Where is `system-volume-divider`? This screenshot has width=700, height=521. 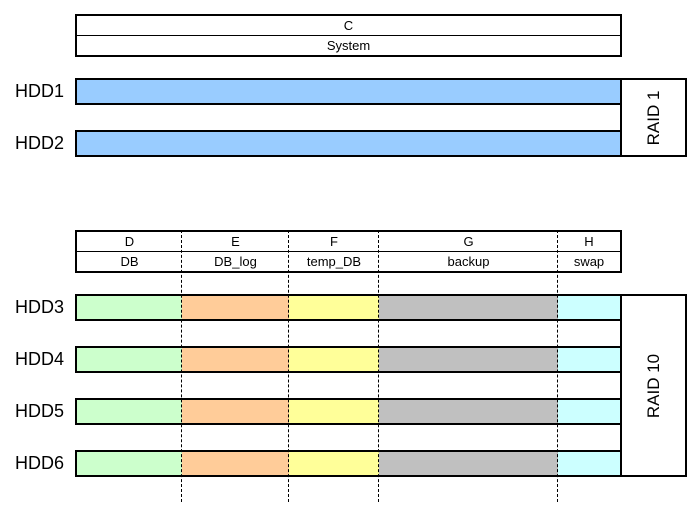
system-volume-divider is located at coordinates (348, 35).